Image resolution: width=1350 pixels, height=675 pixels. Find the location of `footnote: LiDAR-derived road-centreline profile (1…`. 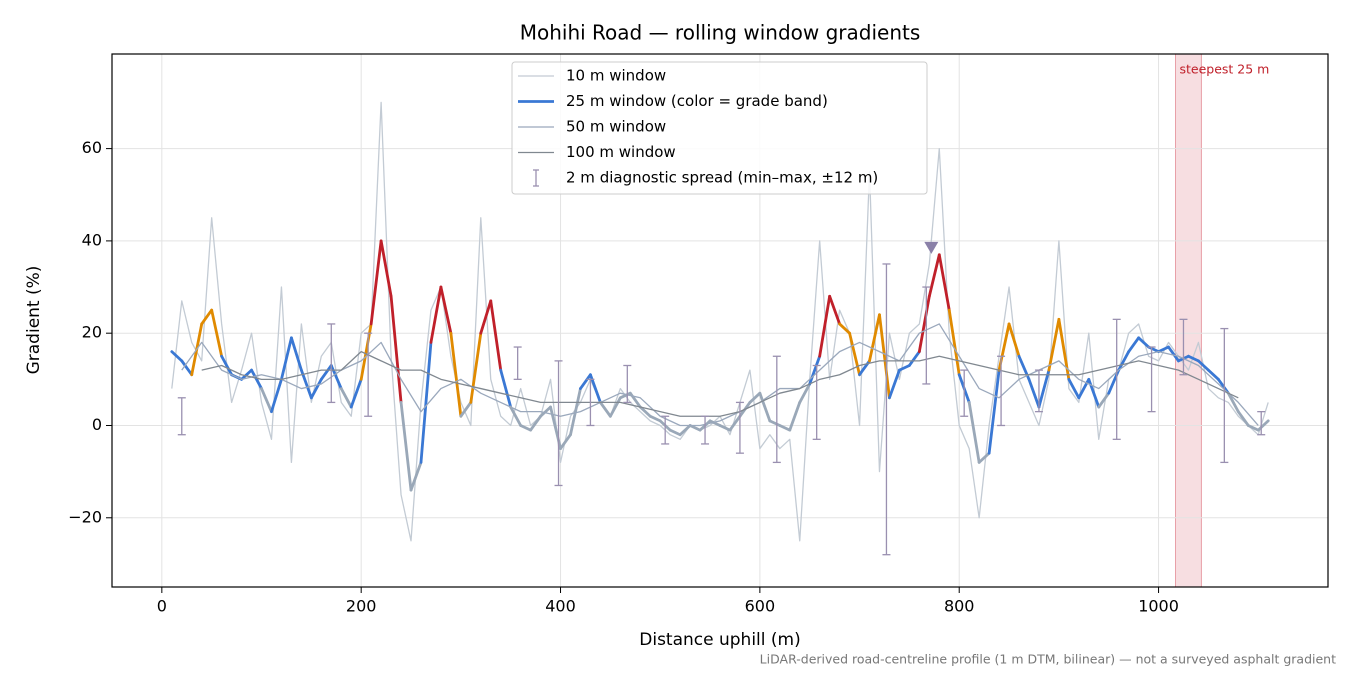

footnote: LiDAR-derived road-centreline profile (1… is located at coordinates (1048, 659).